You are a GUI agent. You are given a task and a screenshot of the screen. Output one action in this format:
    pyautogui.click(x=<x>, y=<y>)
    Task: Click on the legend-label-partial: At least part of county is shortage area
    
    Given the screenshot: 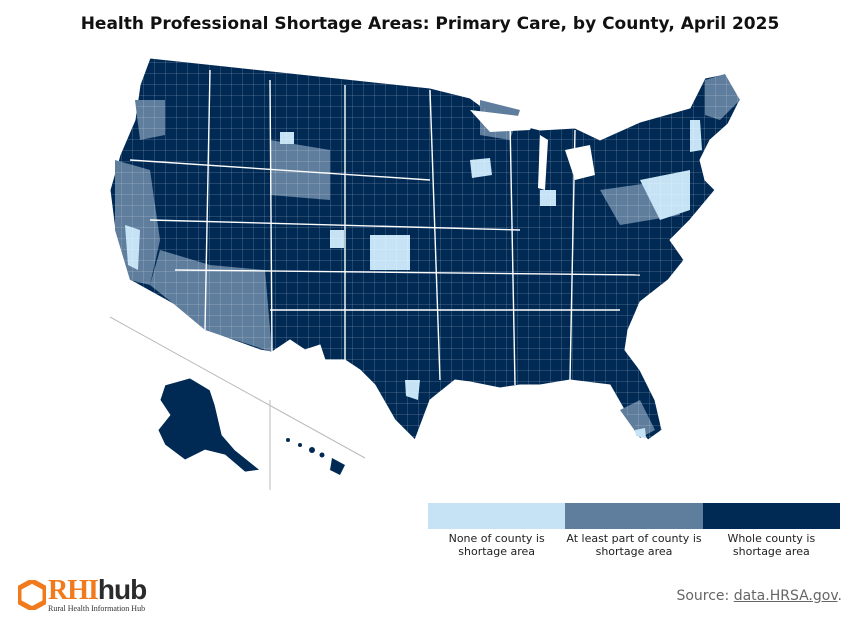 What is the action you would take?
    pyautogui.click(x=634, y=545)
    